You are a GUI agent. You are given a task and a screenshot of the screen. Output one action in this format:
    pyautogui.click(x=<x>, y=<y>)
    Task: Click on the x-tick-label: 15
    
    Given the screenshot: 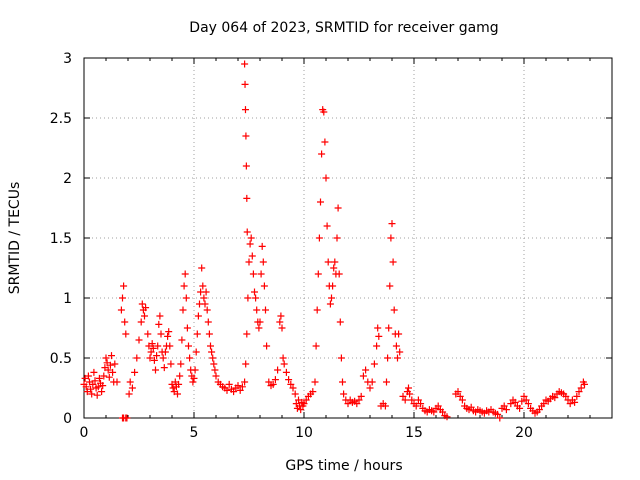 What is the action you would take?
    pyautogui.click(x=414, y=433)
    